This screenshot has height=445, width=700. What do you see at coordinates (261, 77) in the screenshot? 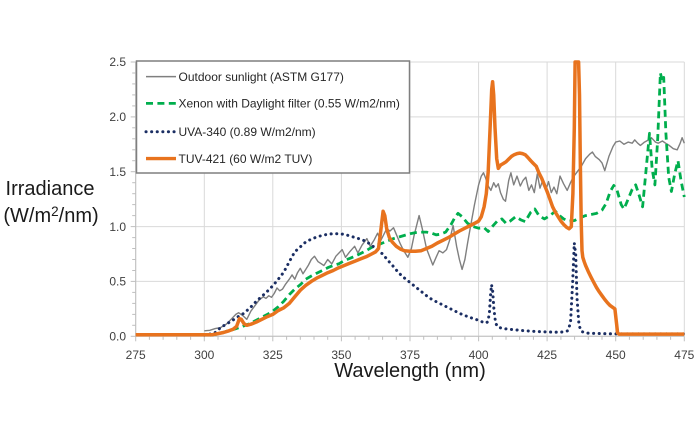
I see `svg-text: Outdoor sunlight (ASTM G177)` at bounding box center [261, 77].